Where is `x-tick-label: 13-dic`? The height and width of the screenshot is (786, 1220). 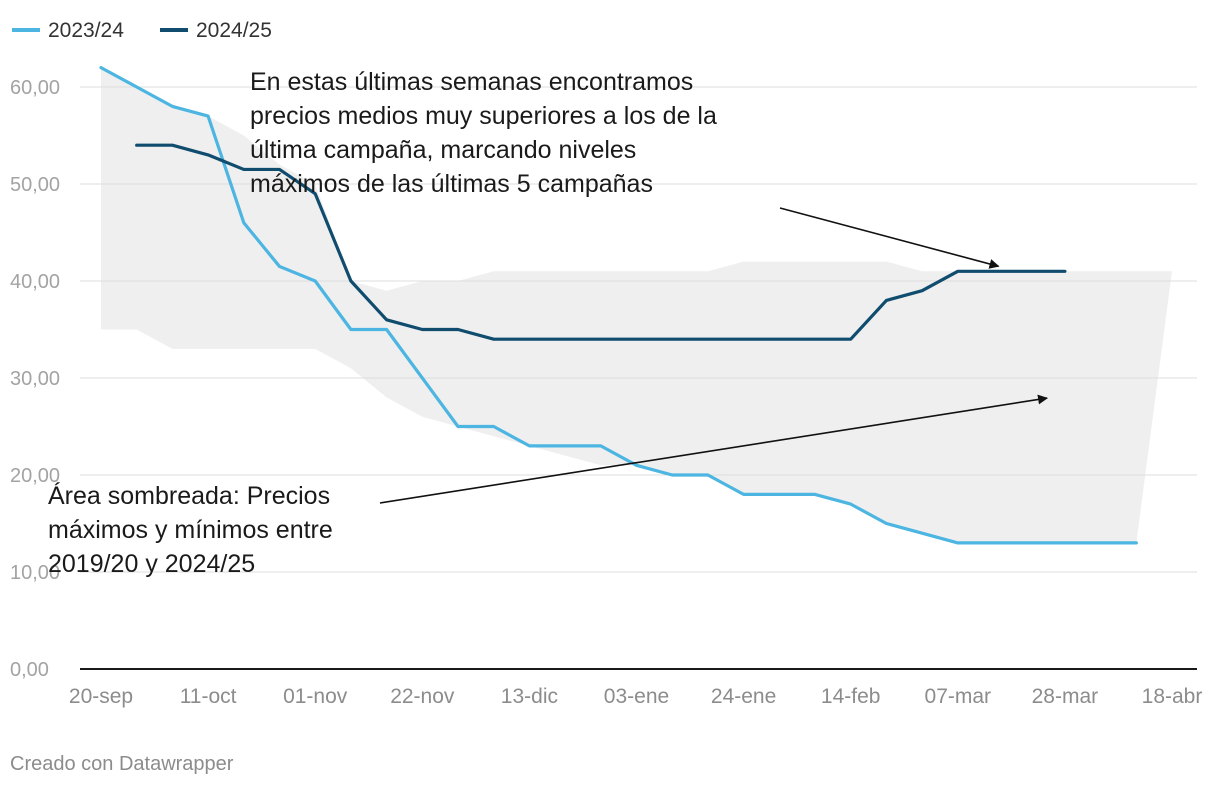 x-tick-label: 13-dic is located at coordinates (529, 696).